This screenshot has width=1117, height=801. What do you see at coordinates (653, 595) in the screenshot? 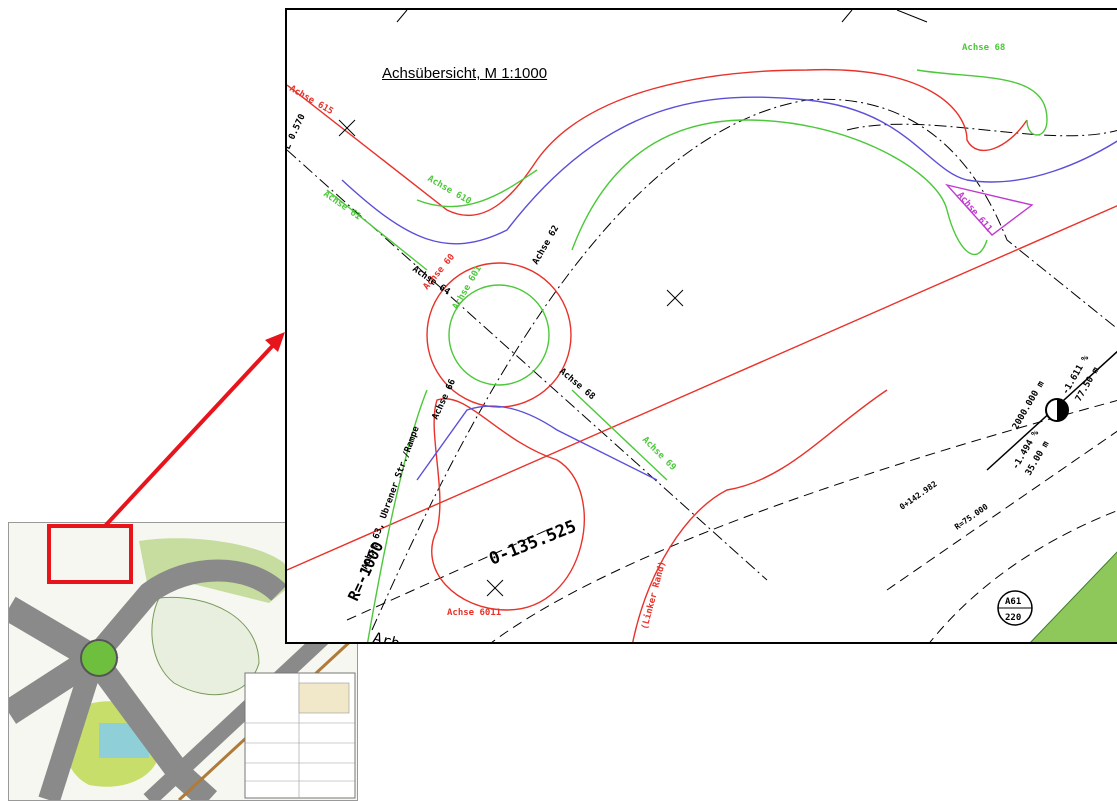
I see `label-linker-rand: (Linker Rand)` at bounding box center [653, 595].